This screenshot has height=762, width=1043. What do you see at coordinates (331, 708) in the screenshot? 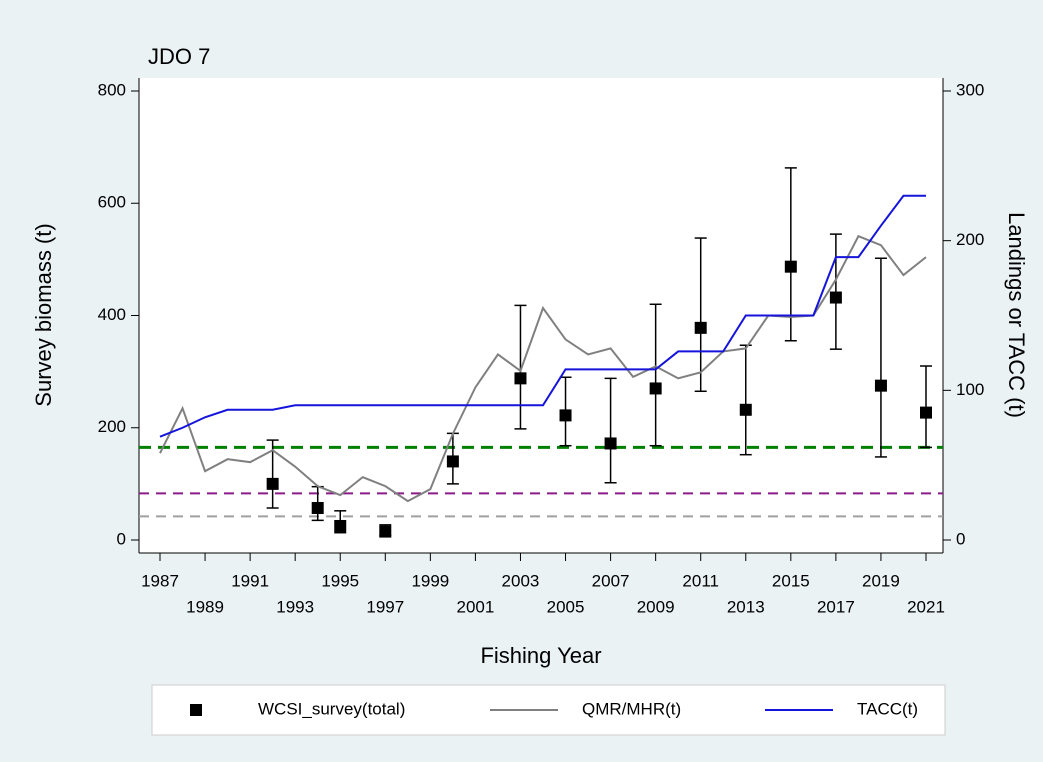
I see `legend-label: WCSI_survey(total)` at bounding box center [331, 708].